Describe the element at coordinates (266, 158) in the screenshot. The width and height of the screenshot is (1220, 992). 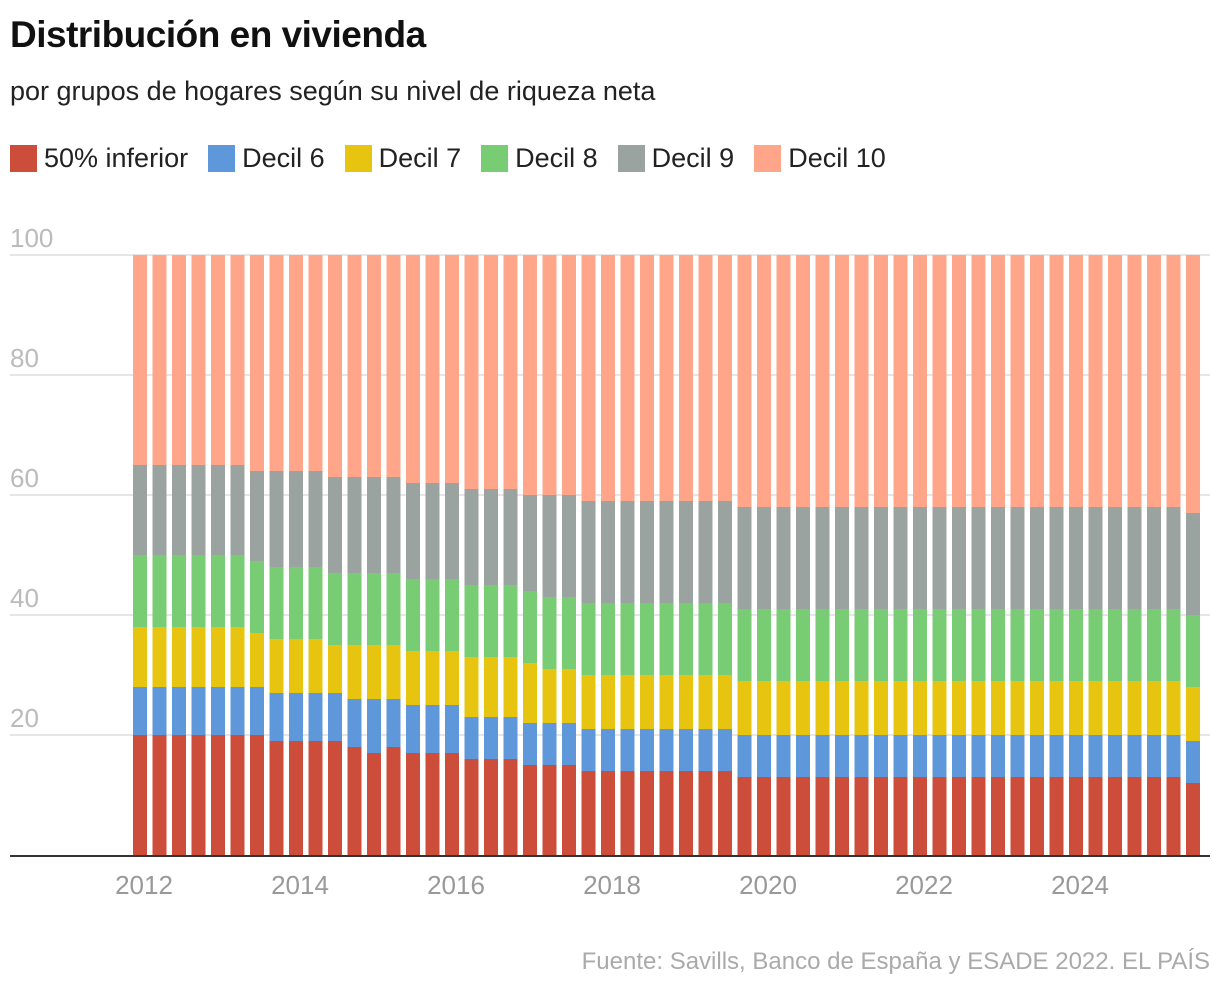
I see `legend-item: Decil 6` at that location.